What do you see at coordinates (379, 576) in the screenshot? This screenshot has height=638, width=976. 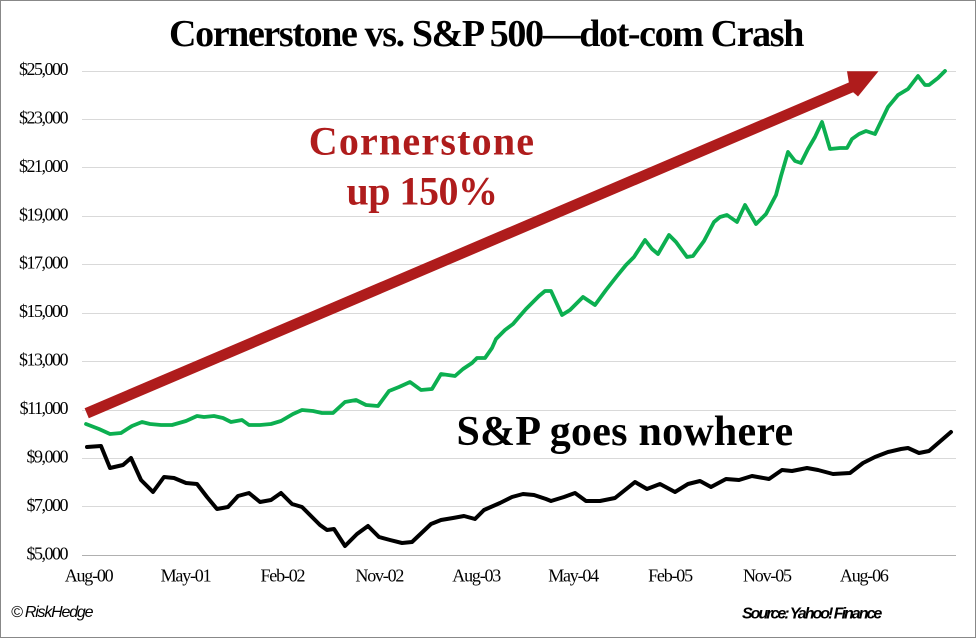 I see `svg-text: Nov-02` at bounding box center [379, 576].